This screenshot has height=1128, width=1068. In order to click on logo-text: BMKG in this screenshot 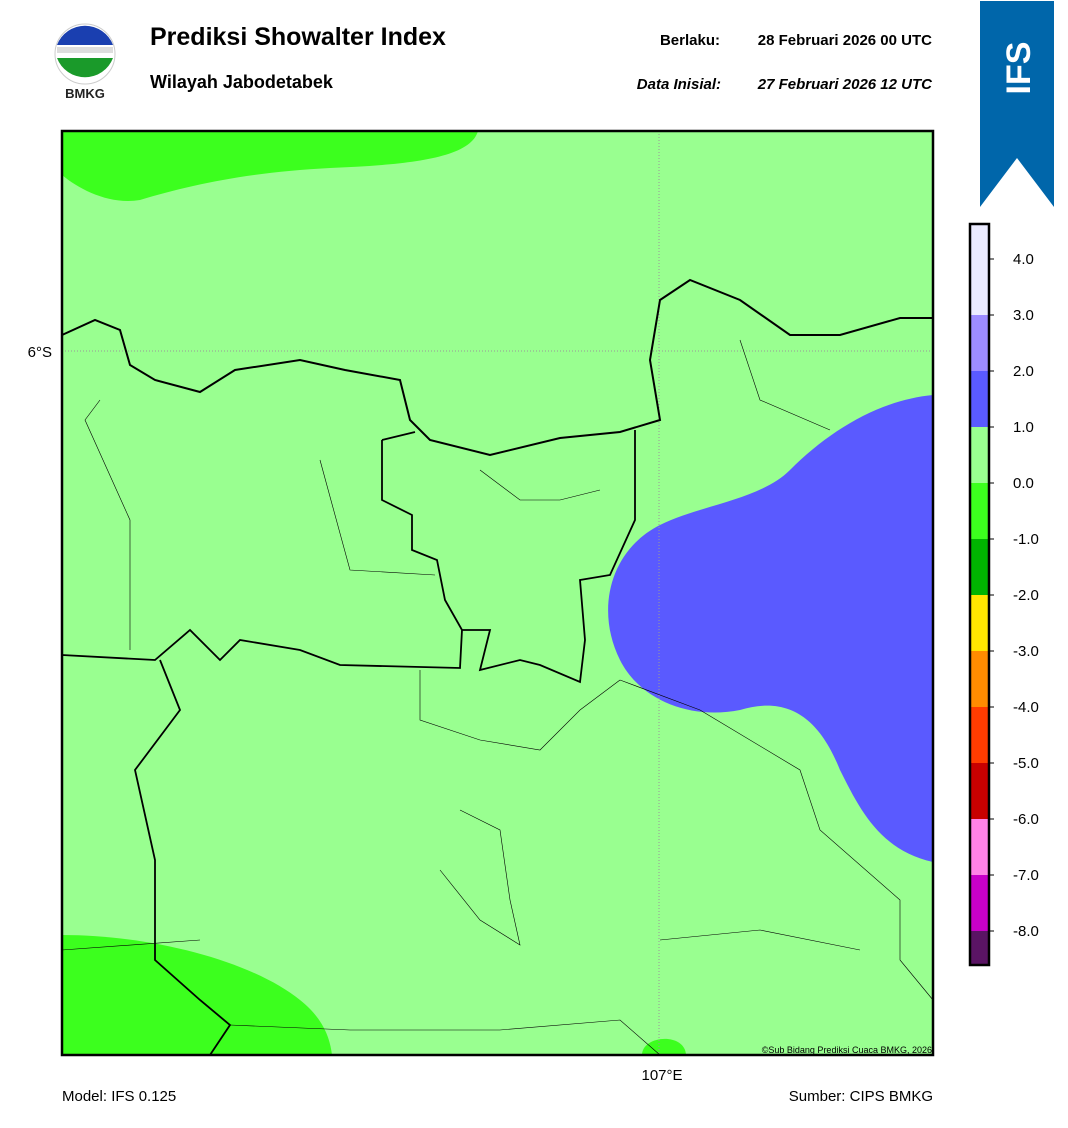, I will do `click(85, 93)`.